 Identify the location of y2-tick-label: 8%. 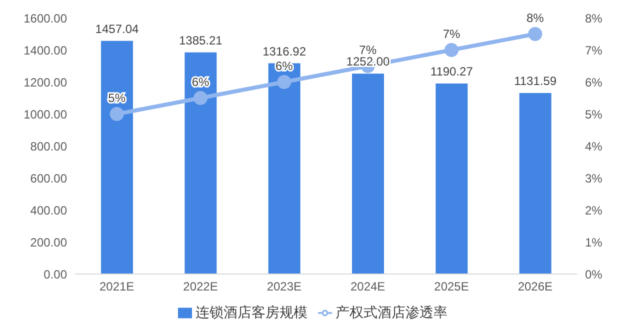
(594, 18).